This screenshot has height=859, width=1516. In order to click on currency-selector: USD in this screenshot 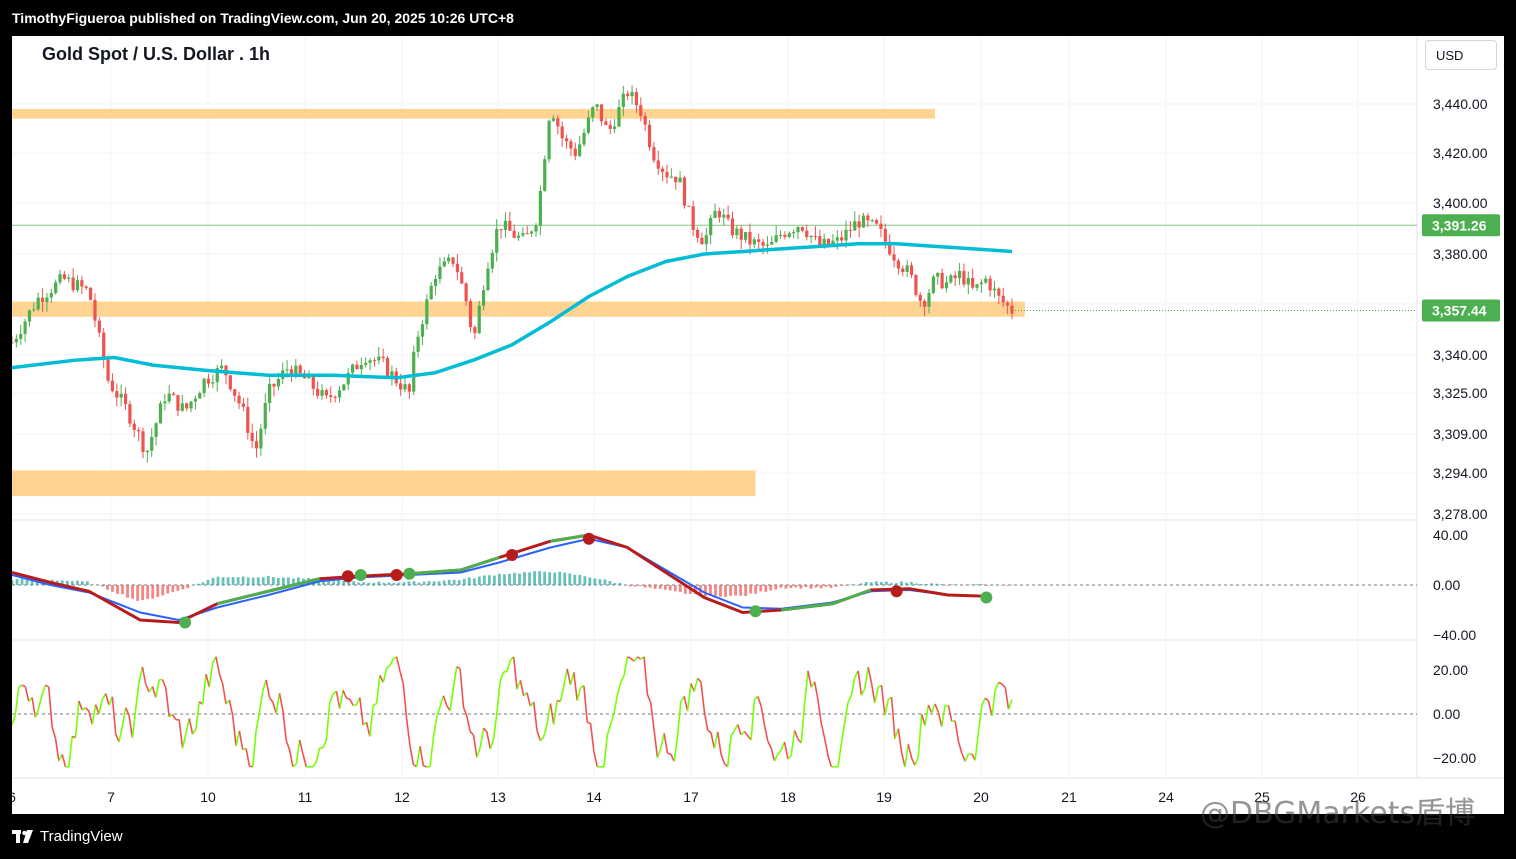, I will do `click(1461, 55)`.